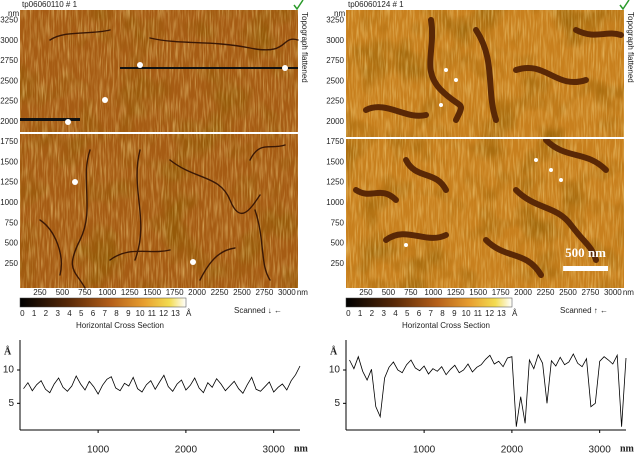 The height and width of the screenshot is (453, 638). What do you see at coordinates (81, 313) in the screenshot?
I see `colorbar-tick-label: 5` at bounding box center [81, 313].